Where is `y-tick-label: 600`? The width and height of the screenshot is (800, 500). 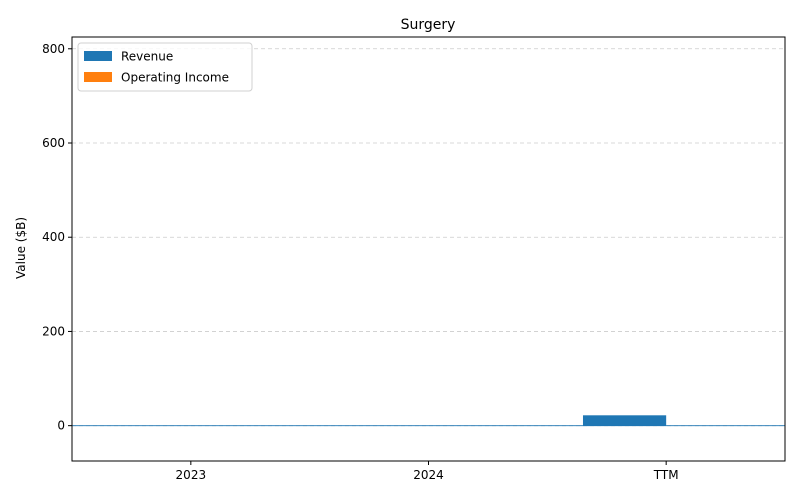 y-tick-label: 600 is located at coordinates (53, 143).